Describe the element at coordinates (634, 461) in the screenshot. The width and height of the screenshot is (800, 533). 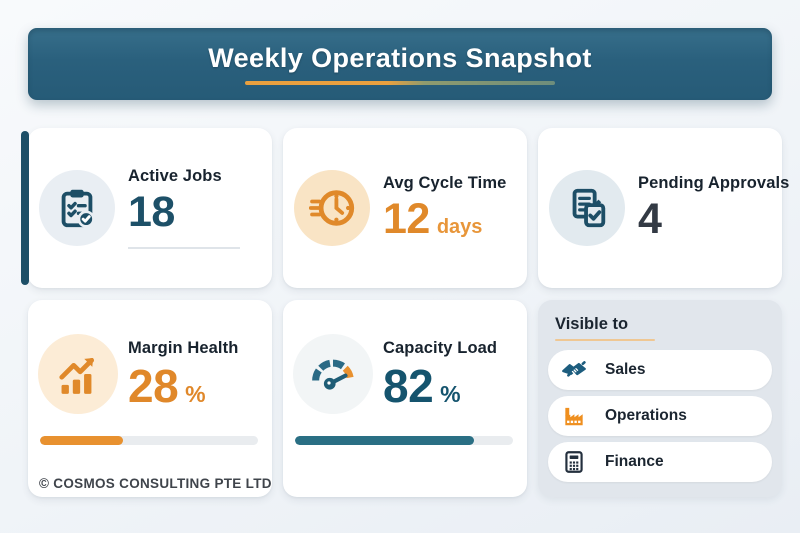
I see `visibility-item-label: Finance` at that location.